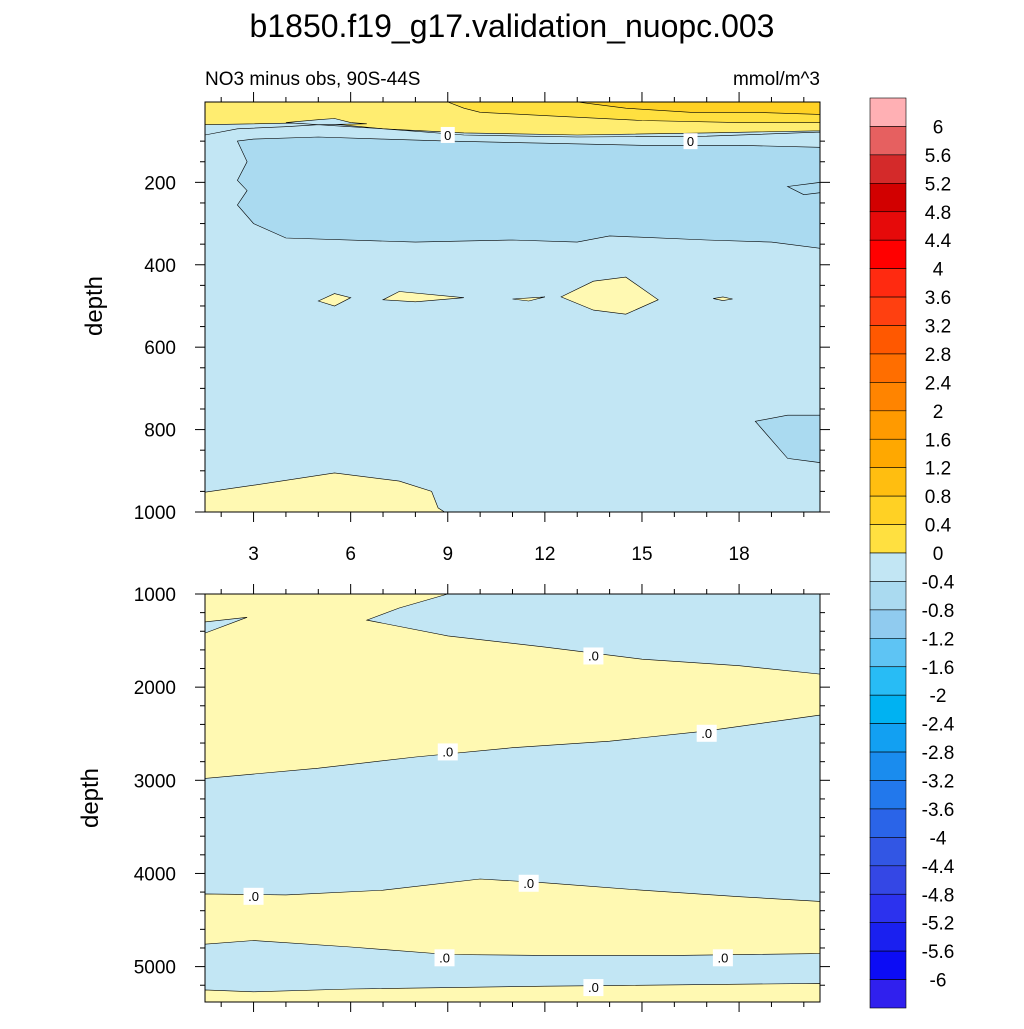 Image resolution: width=1024 pixels, height=1029 pixels. I want to click on y-tick-label: 5000, so click(155, 968).